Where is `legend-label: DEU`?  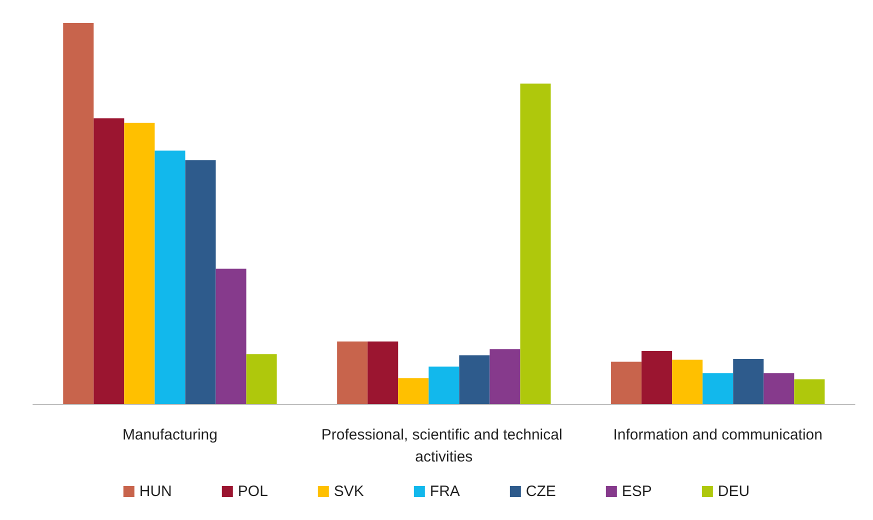
legend-label: DEU is located at coordinates (734, 491).